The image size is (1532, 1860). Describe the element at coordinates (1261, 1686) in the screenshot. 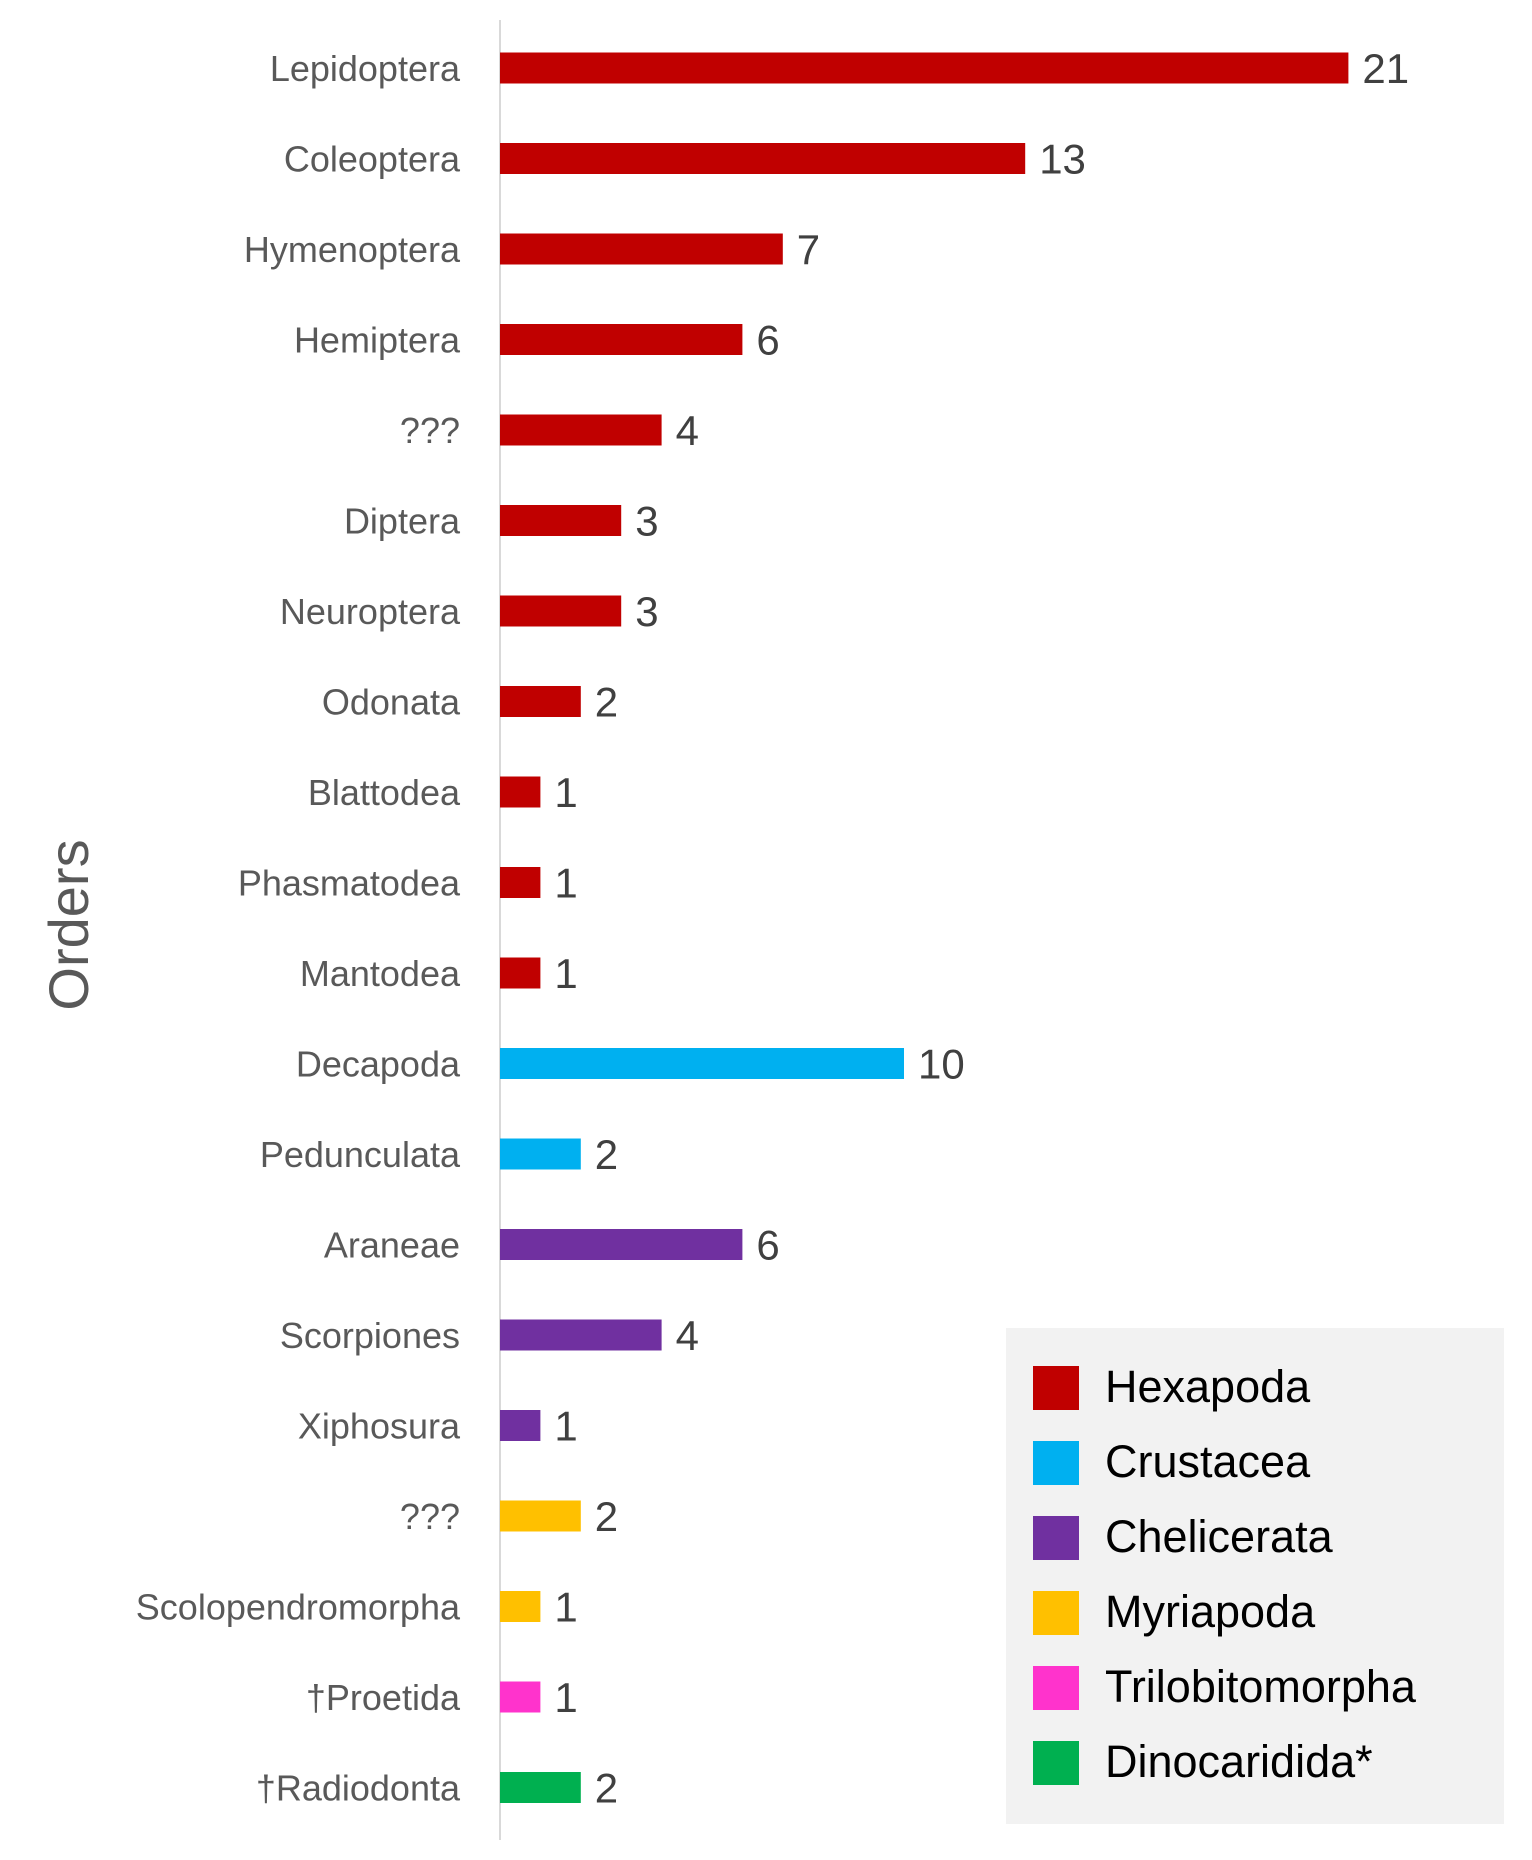

I see `legend-label: Trilobitomorpha` at that location.